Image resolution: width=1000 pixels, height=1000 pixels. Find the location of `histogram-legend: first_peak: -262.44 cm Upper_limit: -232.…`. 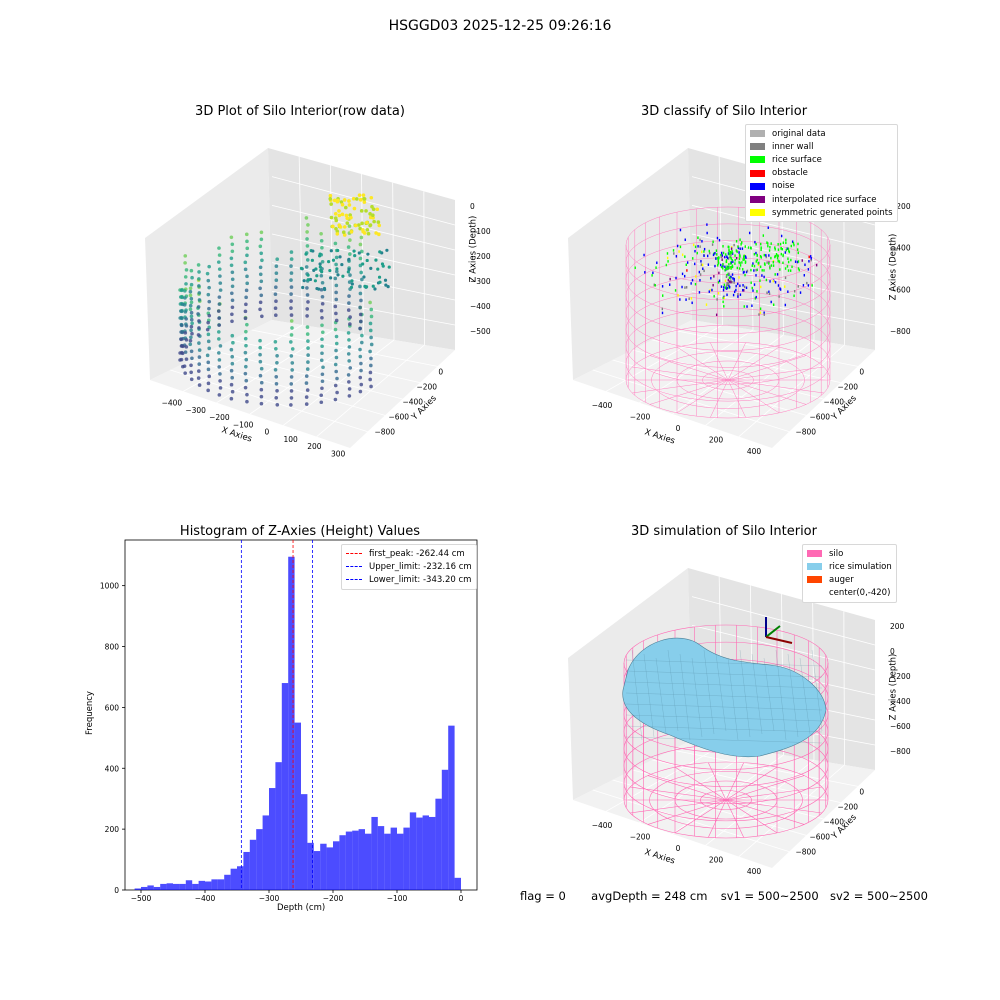

histogram-legend: first_peak: -262.44 cm Upper_limit: -232.… is located at coordinates (409, 567).